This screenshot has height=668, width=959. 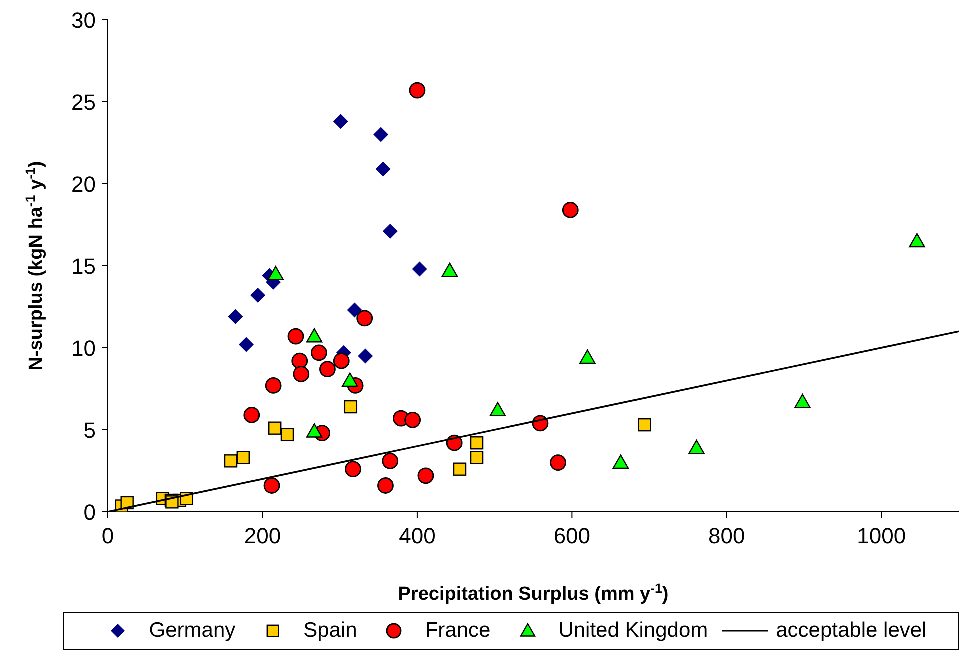 What do you see at coordinates (84, 266) in the screenshot?
I see `y-tick-label: 15` at bounding box center [84, 266].